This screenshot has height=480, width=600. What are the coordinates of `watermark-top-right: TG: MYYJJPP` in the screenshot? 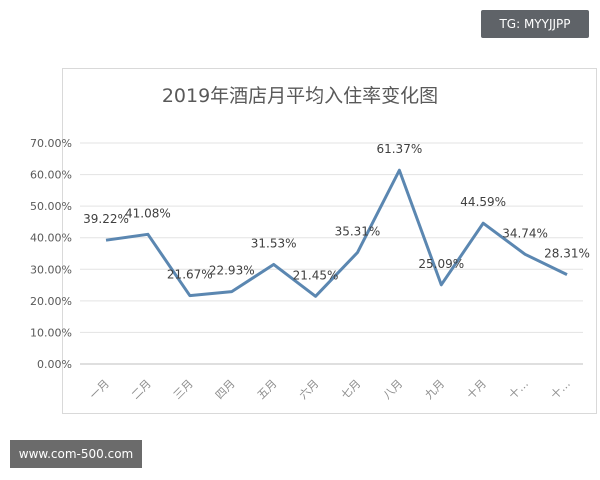 It's located at (535, 24).